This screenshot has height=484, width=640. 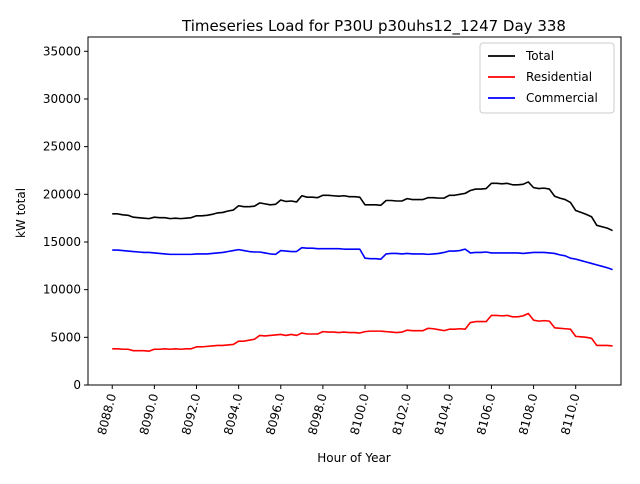 I want to click on y-tick-label: 0, so click(x=77, y=385).